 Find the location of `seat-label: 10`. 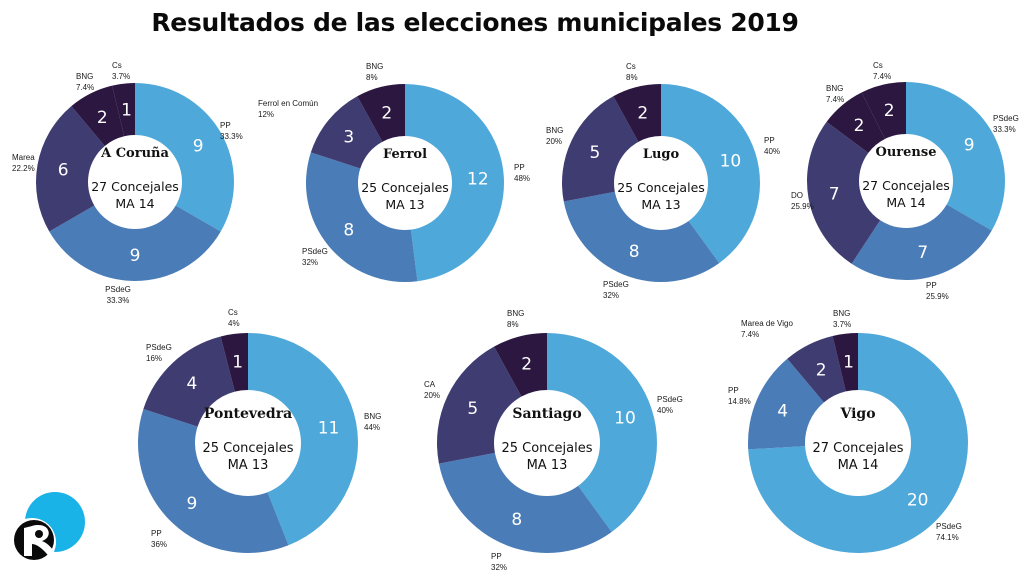

seat-label: 10 is located at coordinates (731, 161).